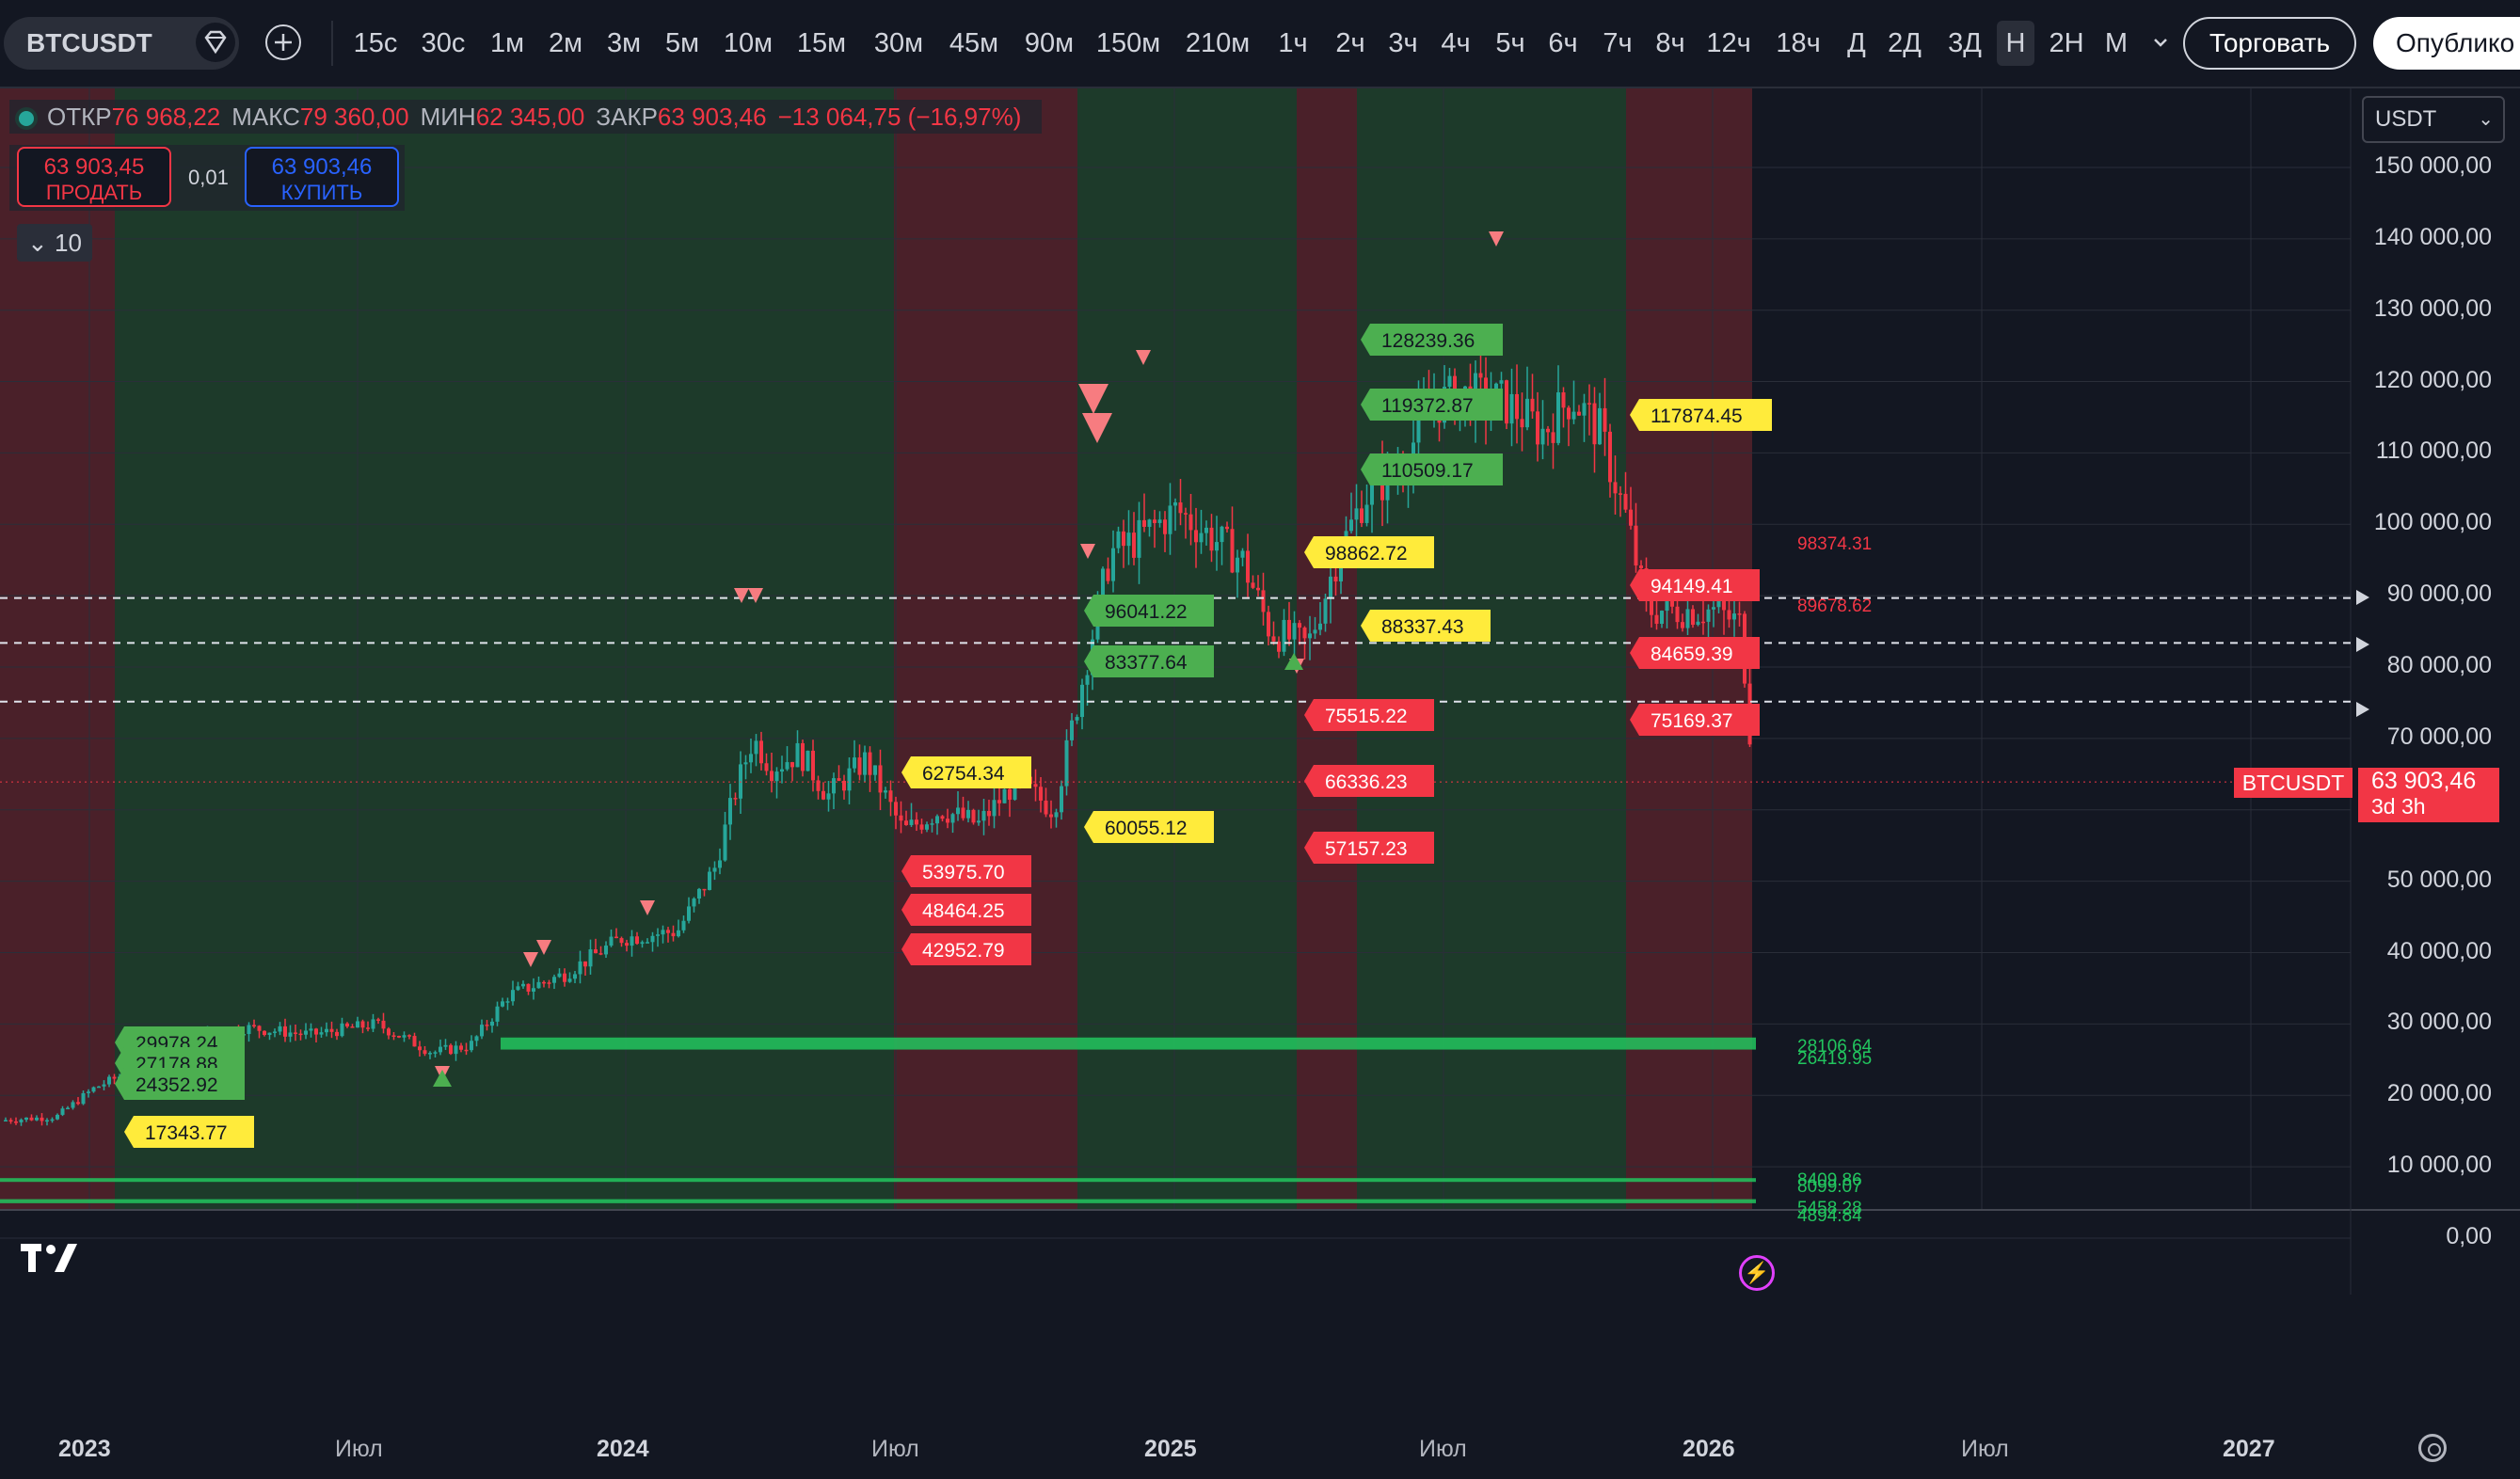 This screenshot has height=1479, width=2520. Describe the element at coordinates (966, 910) in the screenshot. I see `level-tag: 48464.25` at that location.